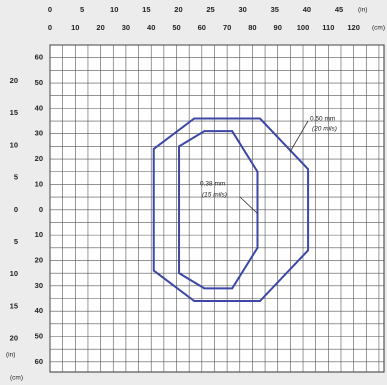 The height and width of the screenshot is (385, 387). Describe the element at coordinates (324, 129) in the screenshot. I see `zone-sublabel: (20 mils)` at that location.